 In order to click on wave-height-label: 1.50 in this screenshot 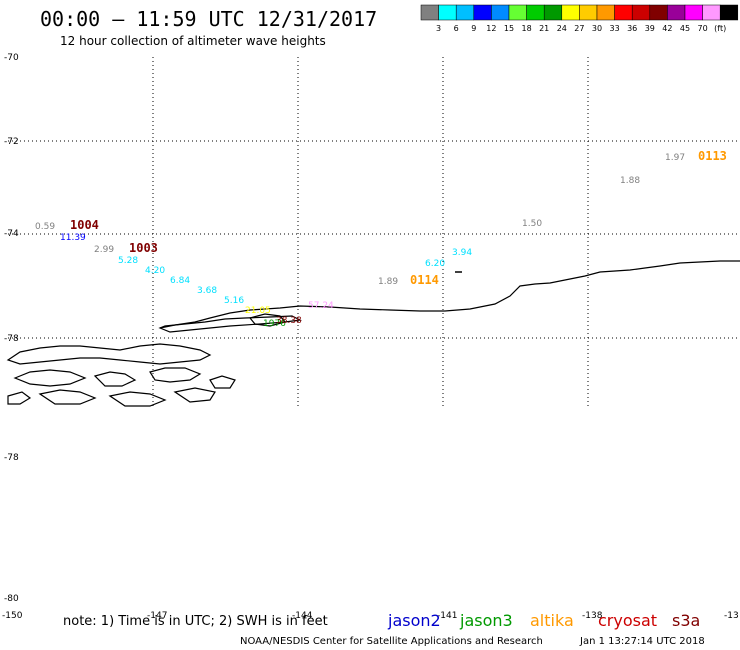, I will do `click(532, 224)`.